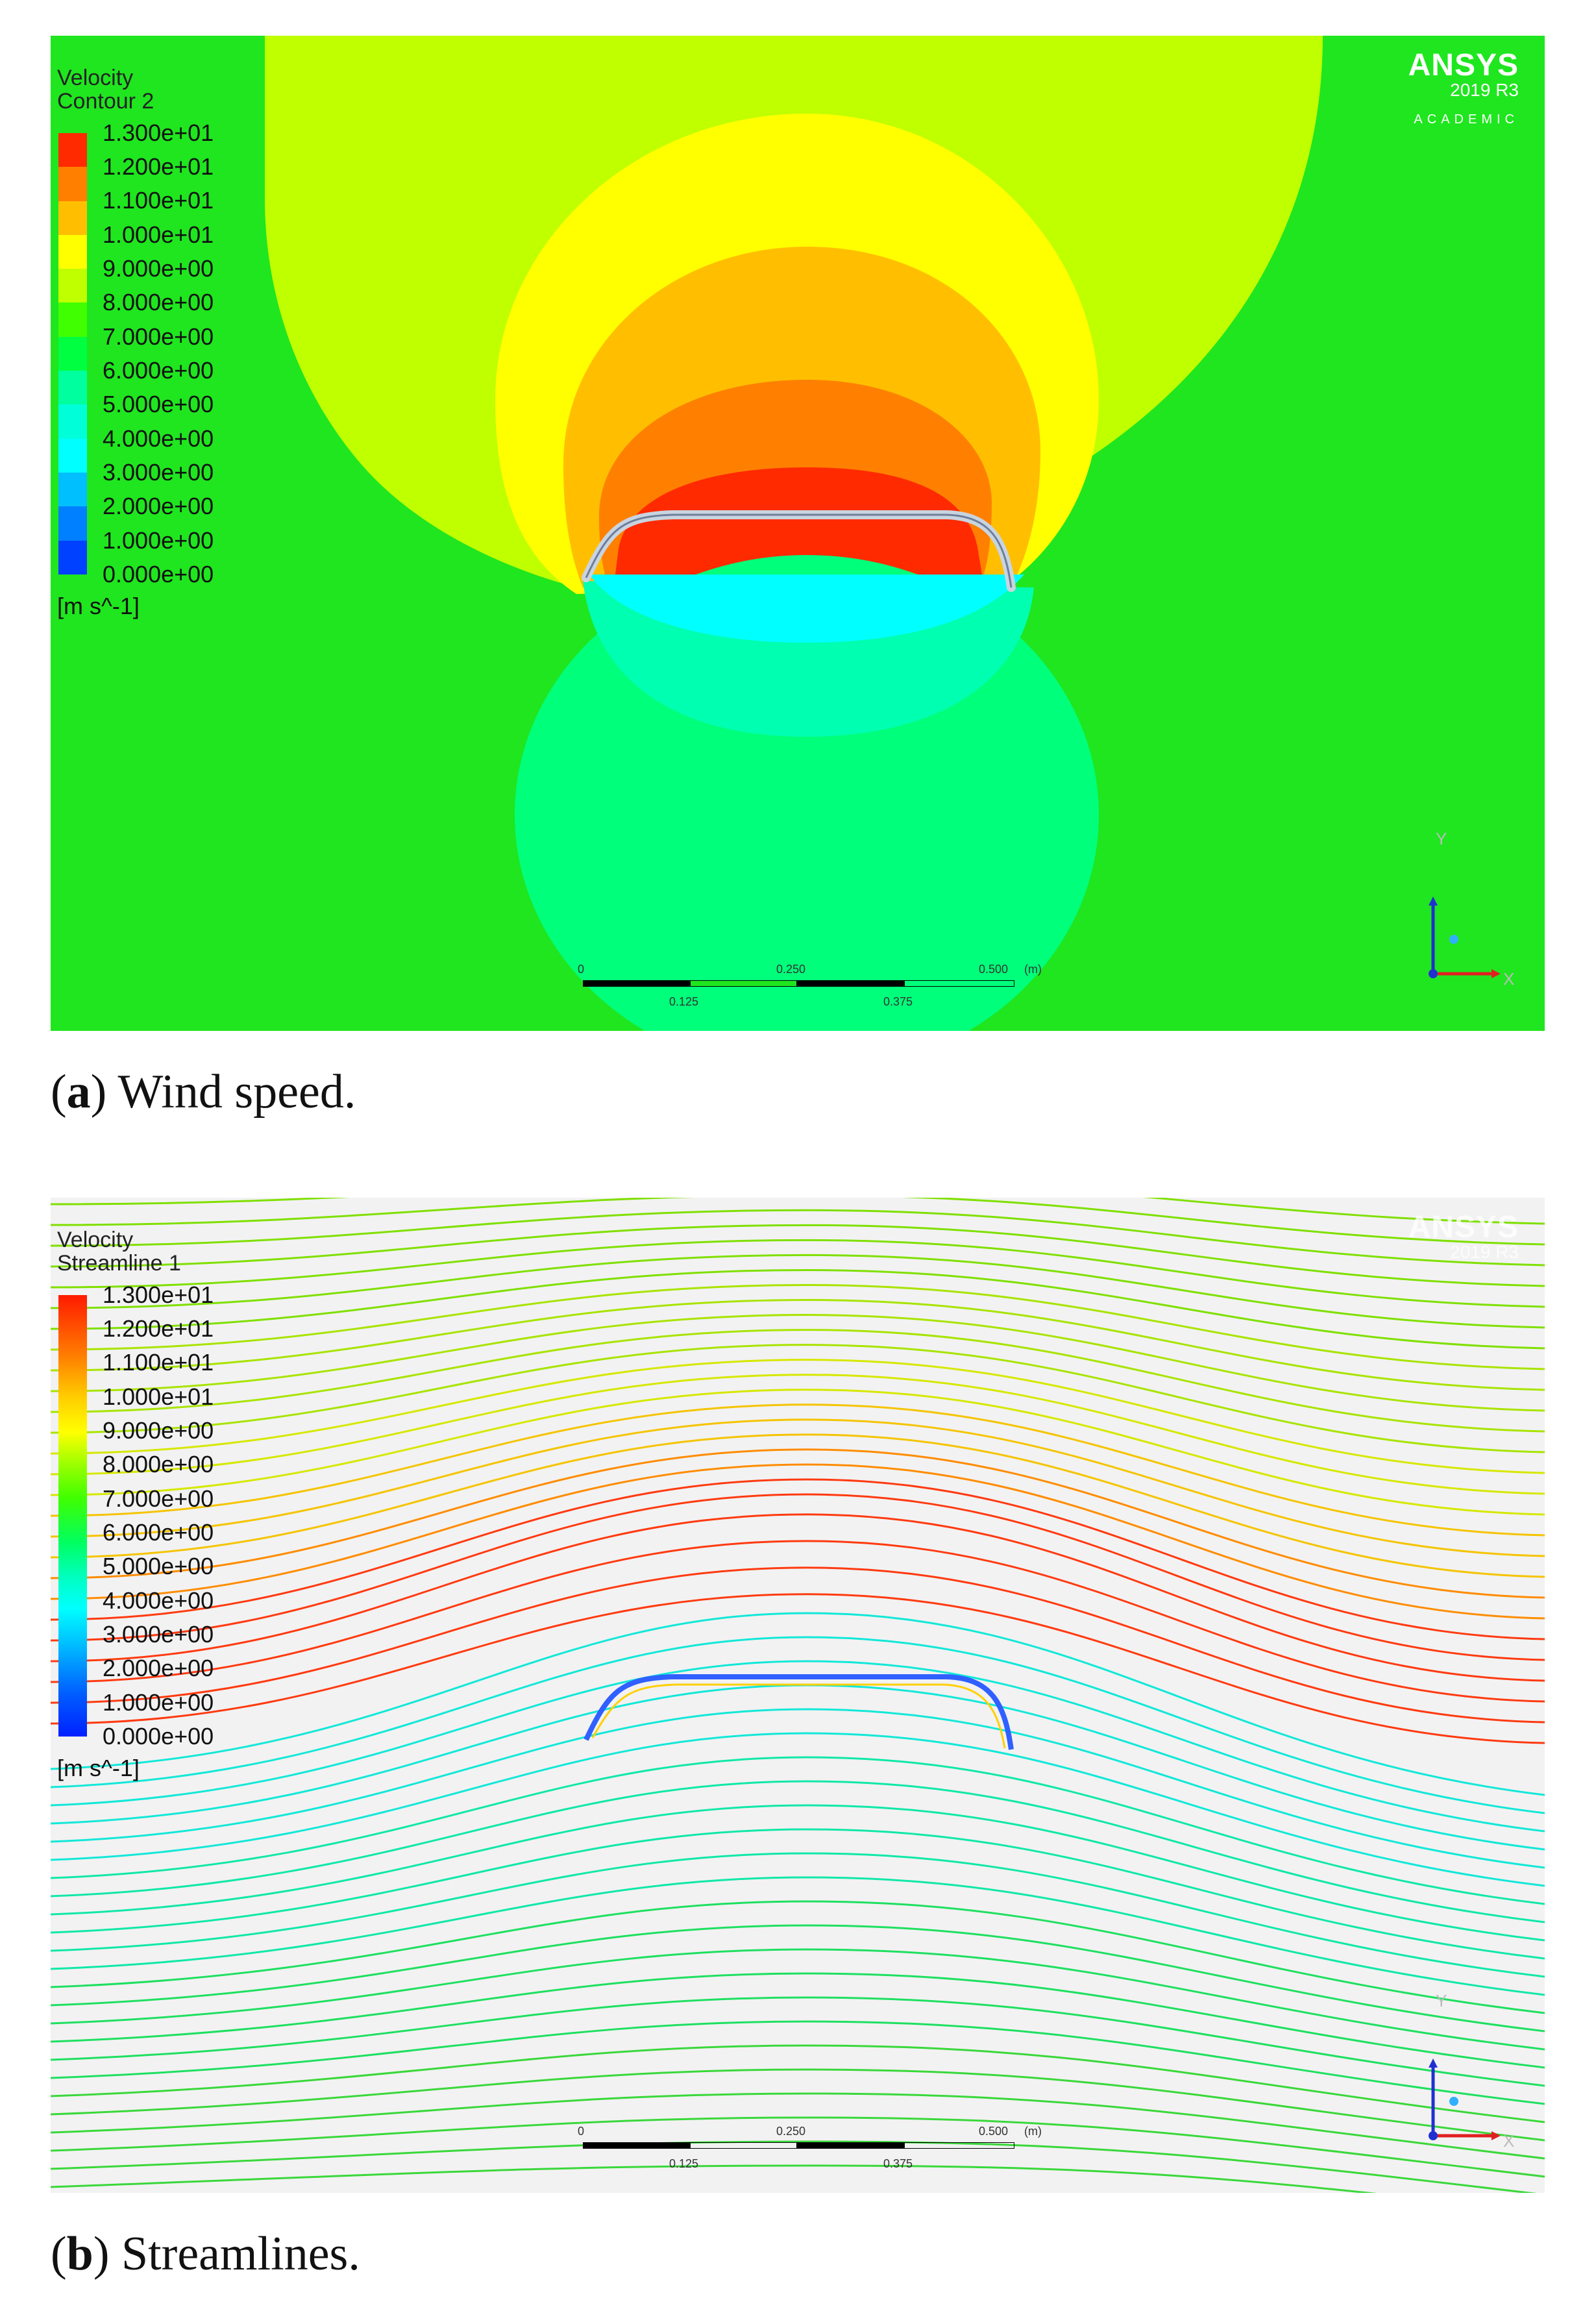 The height and width of the screenshot is (2324, 1596). I want to click on legend-subtitle: Streamline 1, so click(119, 1263).